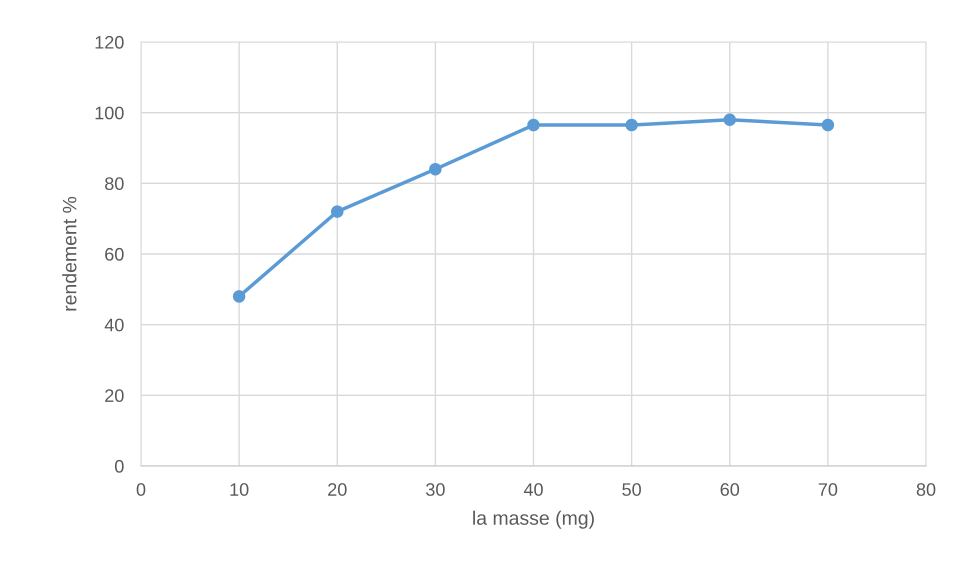 Image resolution: width=956 pixels, height=580 pixels. What do you see at coordinates (828, 489) in the screenshot?
I see `x-tick-label: 70` at bounding box center [828, 489].